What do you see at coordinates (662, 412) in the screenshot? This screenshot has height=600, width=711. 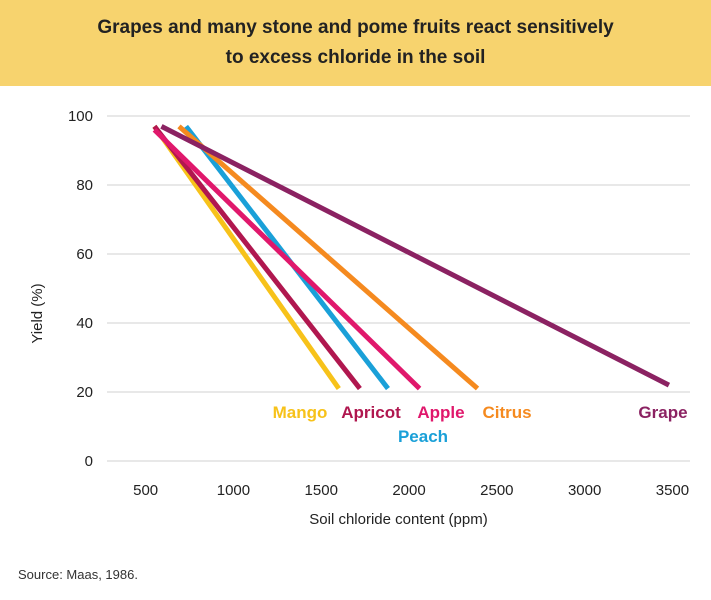 I see `series-label-grape: Grape` at bounding box center [662, 412].